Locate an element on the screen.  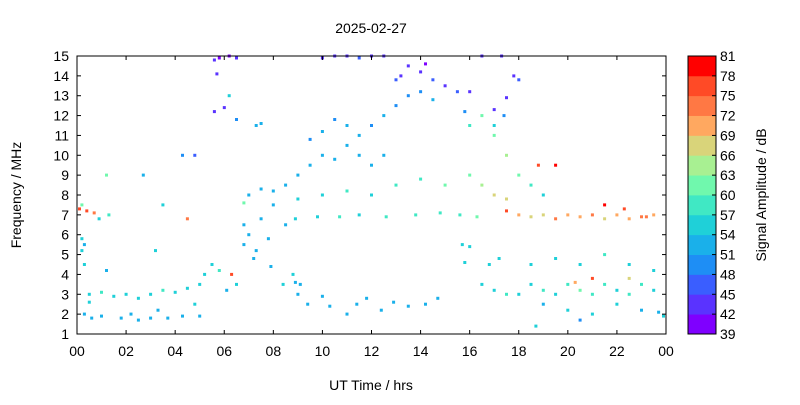
x-tick-label: 02 is located at coordinates (126, 351).